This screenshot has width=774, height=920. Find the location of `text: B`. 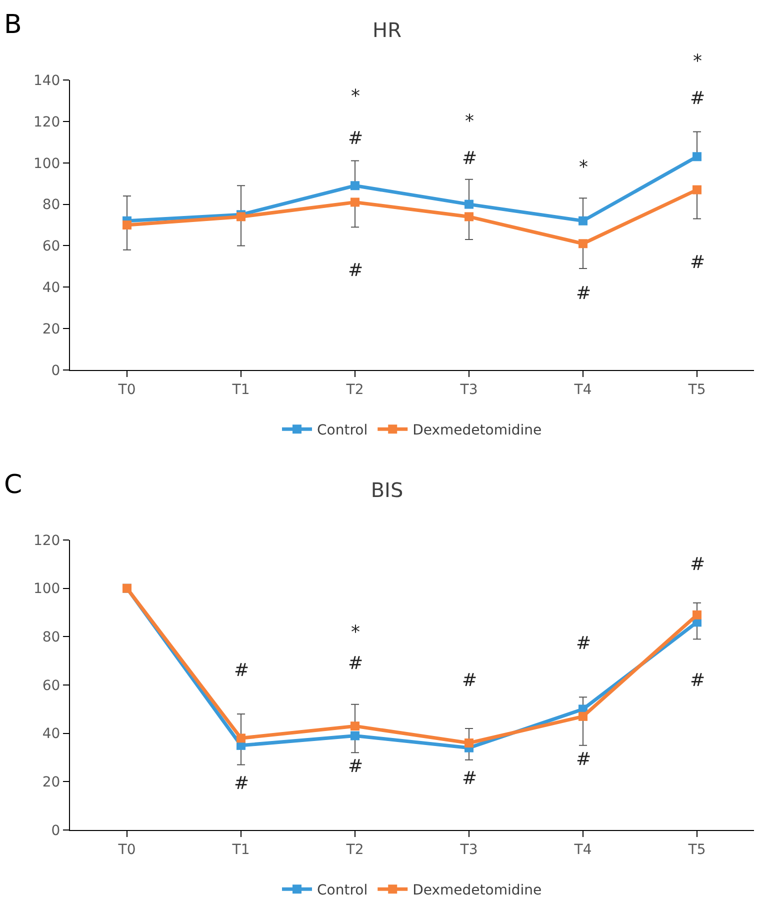

text: B is located at coordinates (13, 25).